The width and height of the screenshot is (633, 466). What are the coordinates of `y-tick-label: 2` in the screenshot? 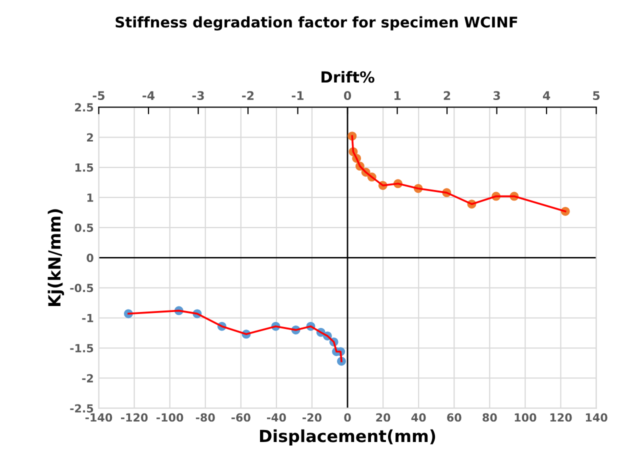 It's located at (90, 137).